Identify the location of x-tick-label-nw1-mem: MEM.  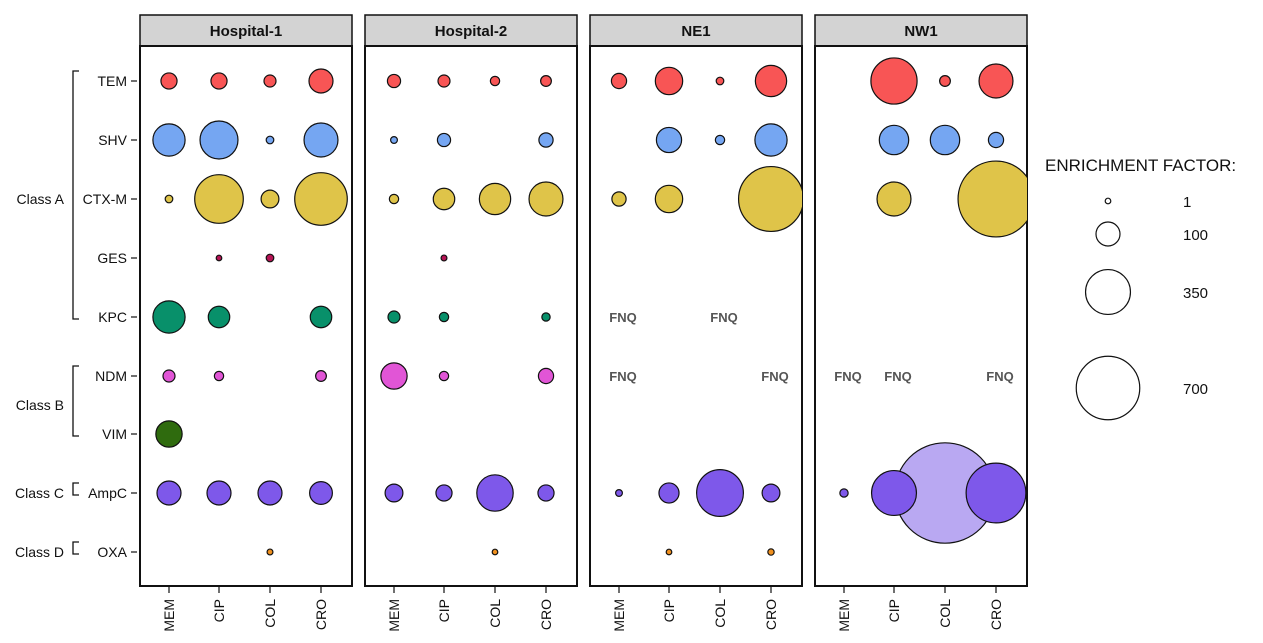
(844, 615).